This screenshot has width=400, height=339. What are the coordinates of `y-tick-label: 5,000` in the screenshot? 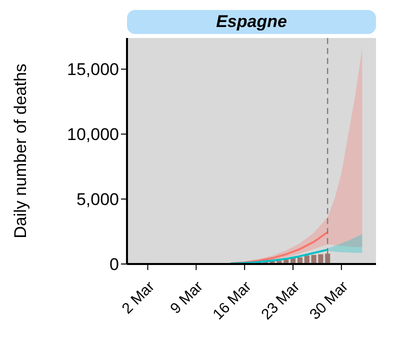 It's located at (97, 200).